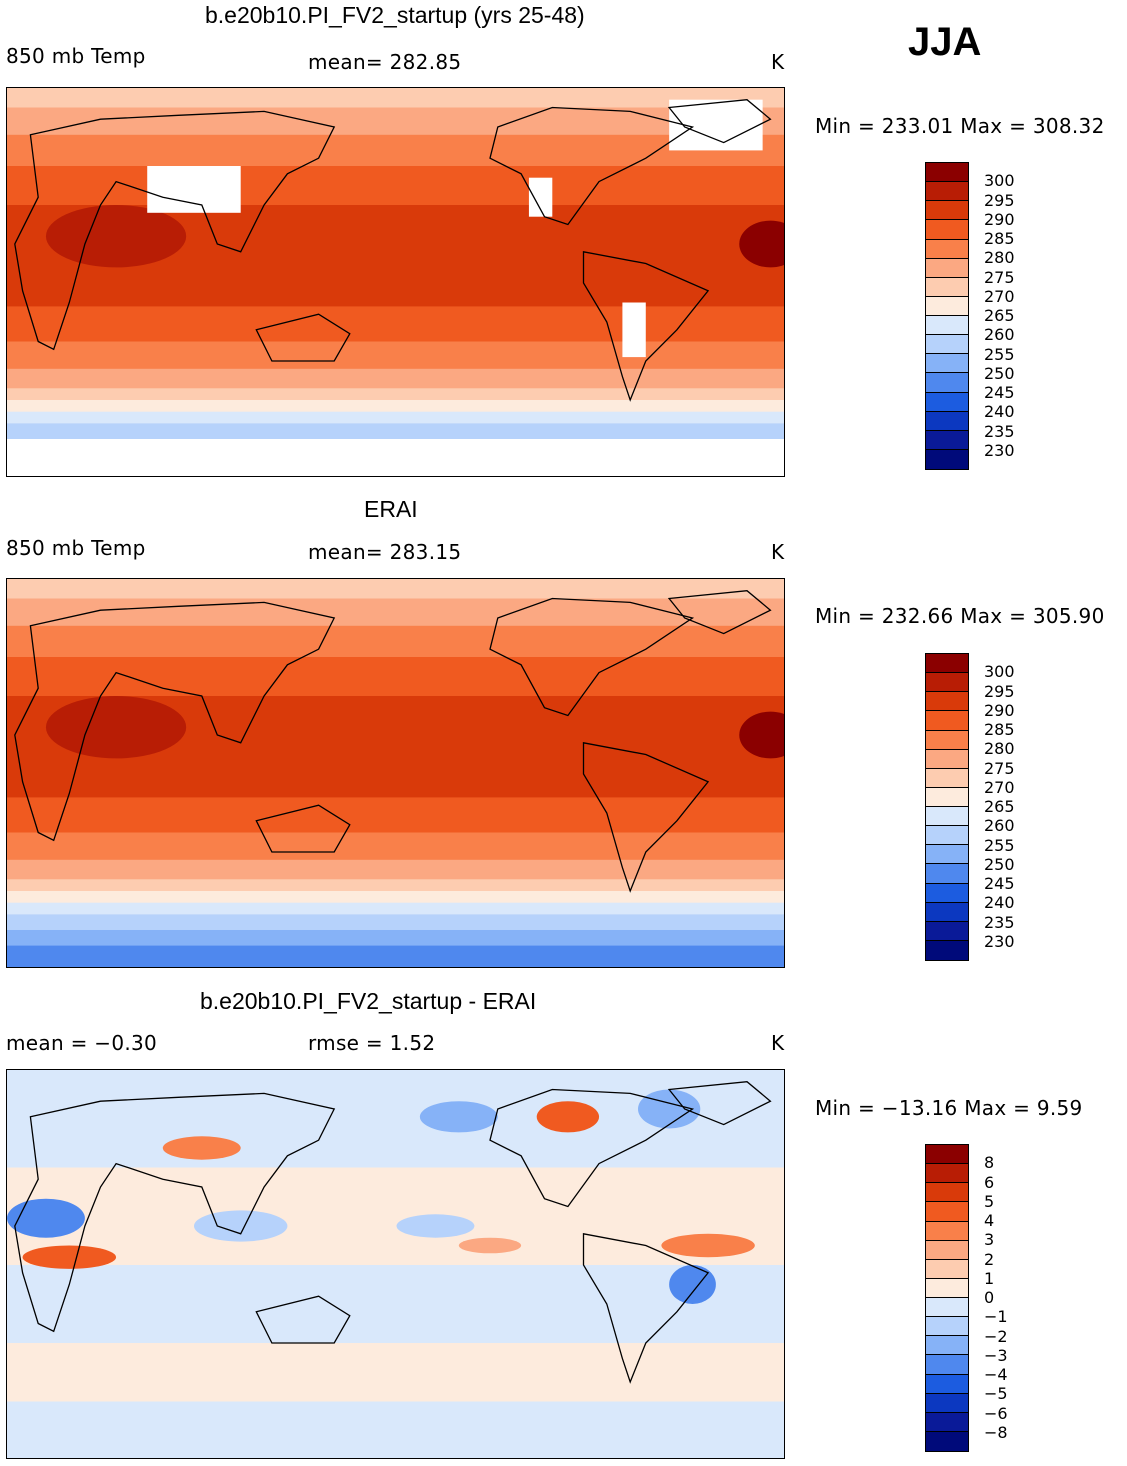  I want to click on panel-1-mean-label: mean= 282.85, so click(385, 62).